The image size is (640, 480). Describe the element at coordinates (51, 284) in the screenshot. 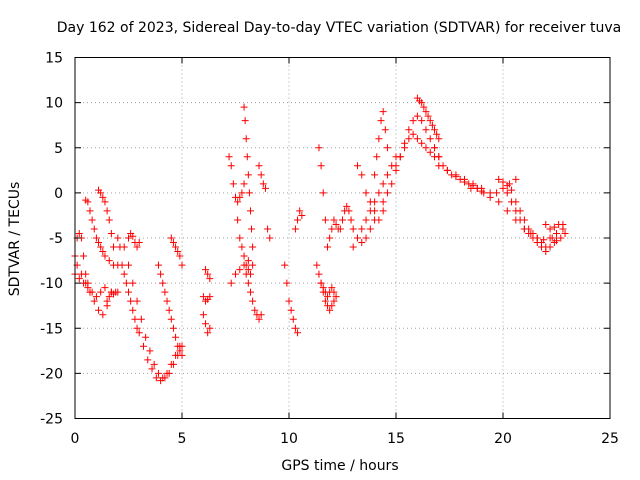

I see `y-tick-label: -10` at that location.